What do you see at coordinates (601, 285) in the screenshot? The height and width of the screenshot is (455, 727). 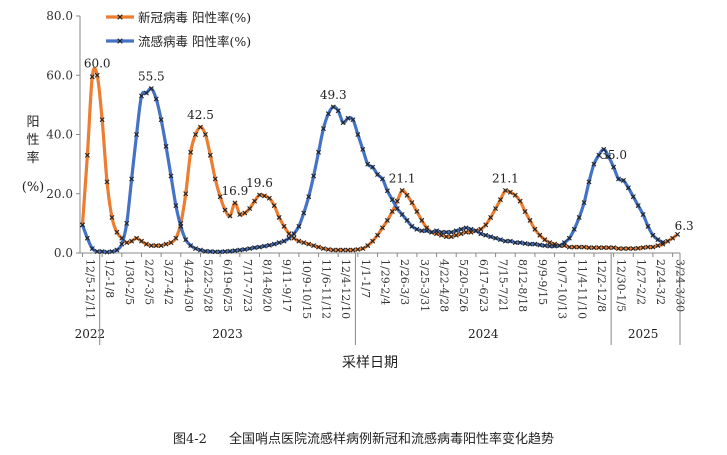 I see `x-tick-label: 12/2-12/8` at bounding box center [601, 285].